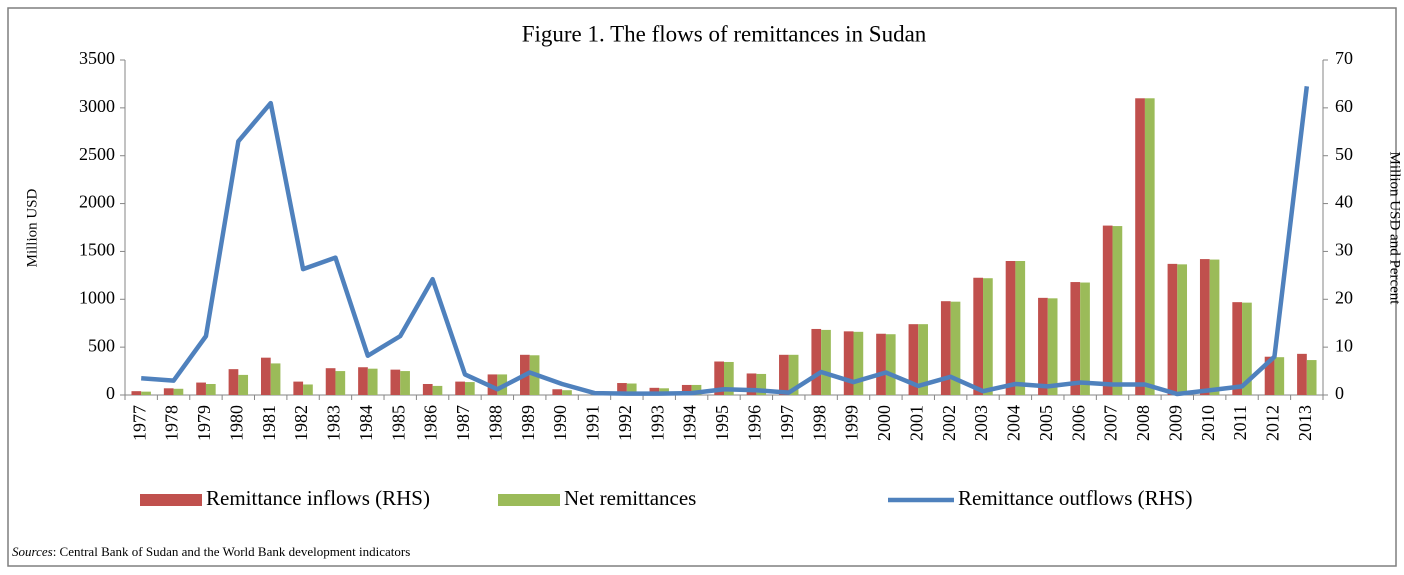  I want to click on legend-label: Remittance outflows (RHS), so click(1075, 498).